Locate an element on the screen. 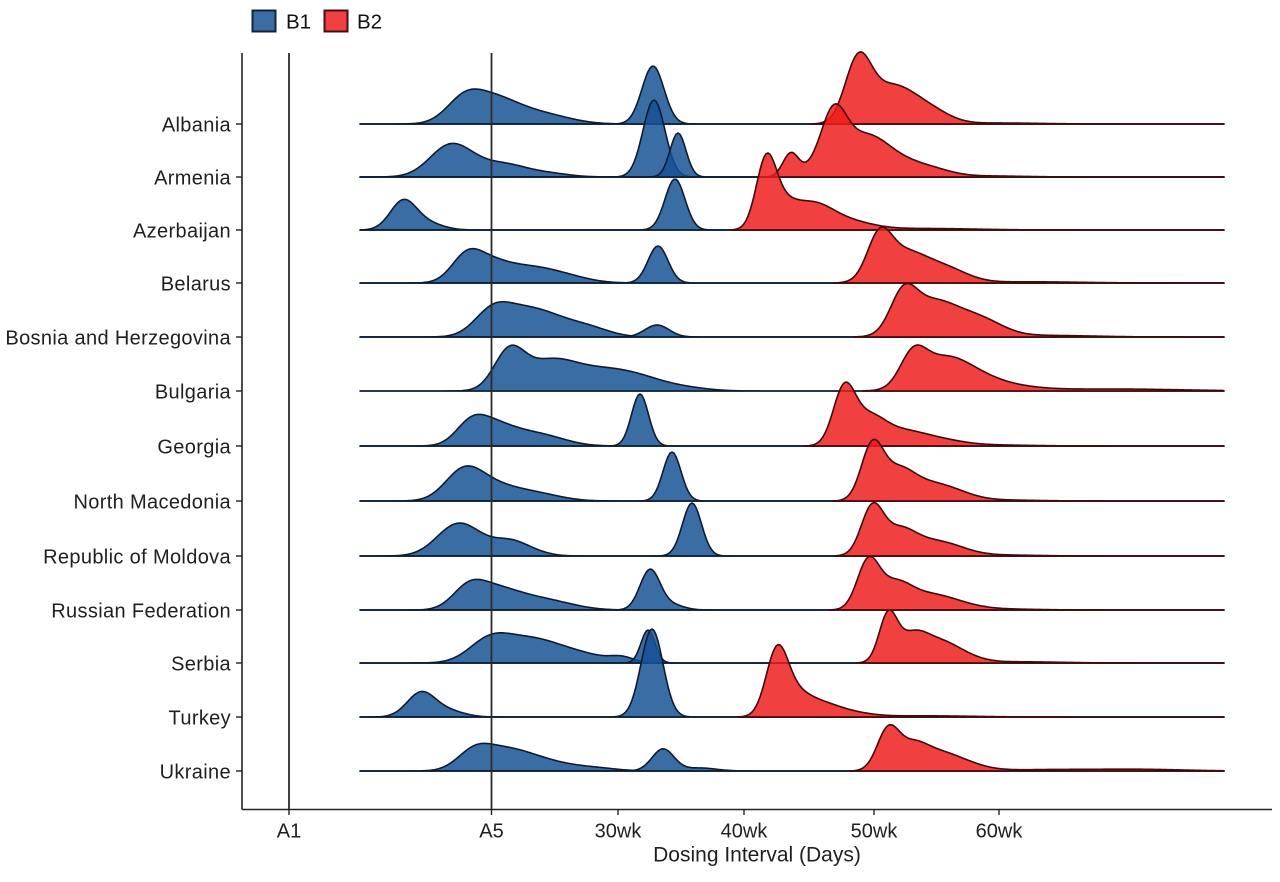  svg-text: Azerbaijan is located at coordinates (182, 232).